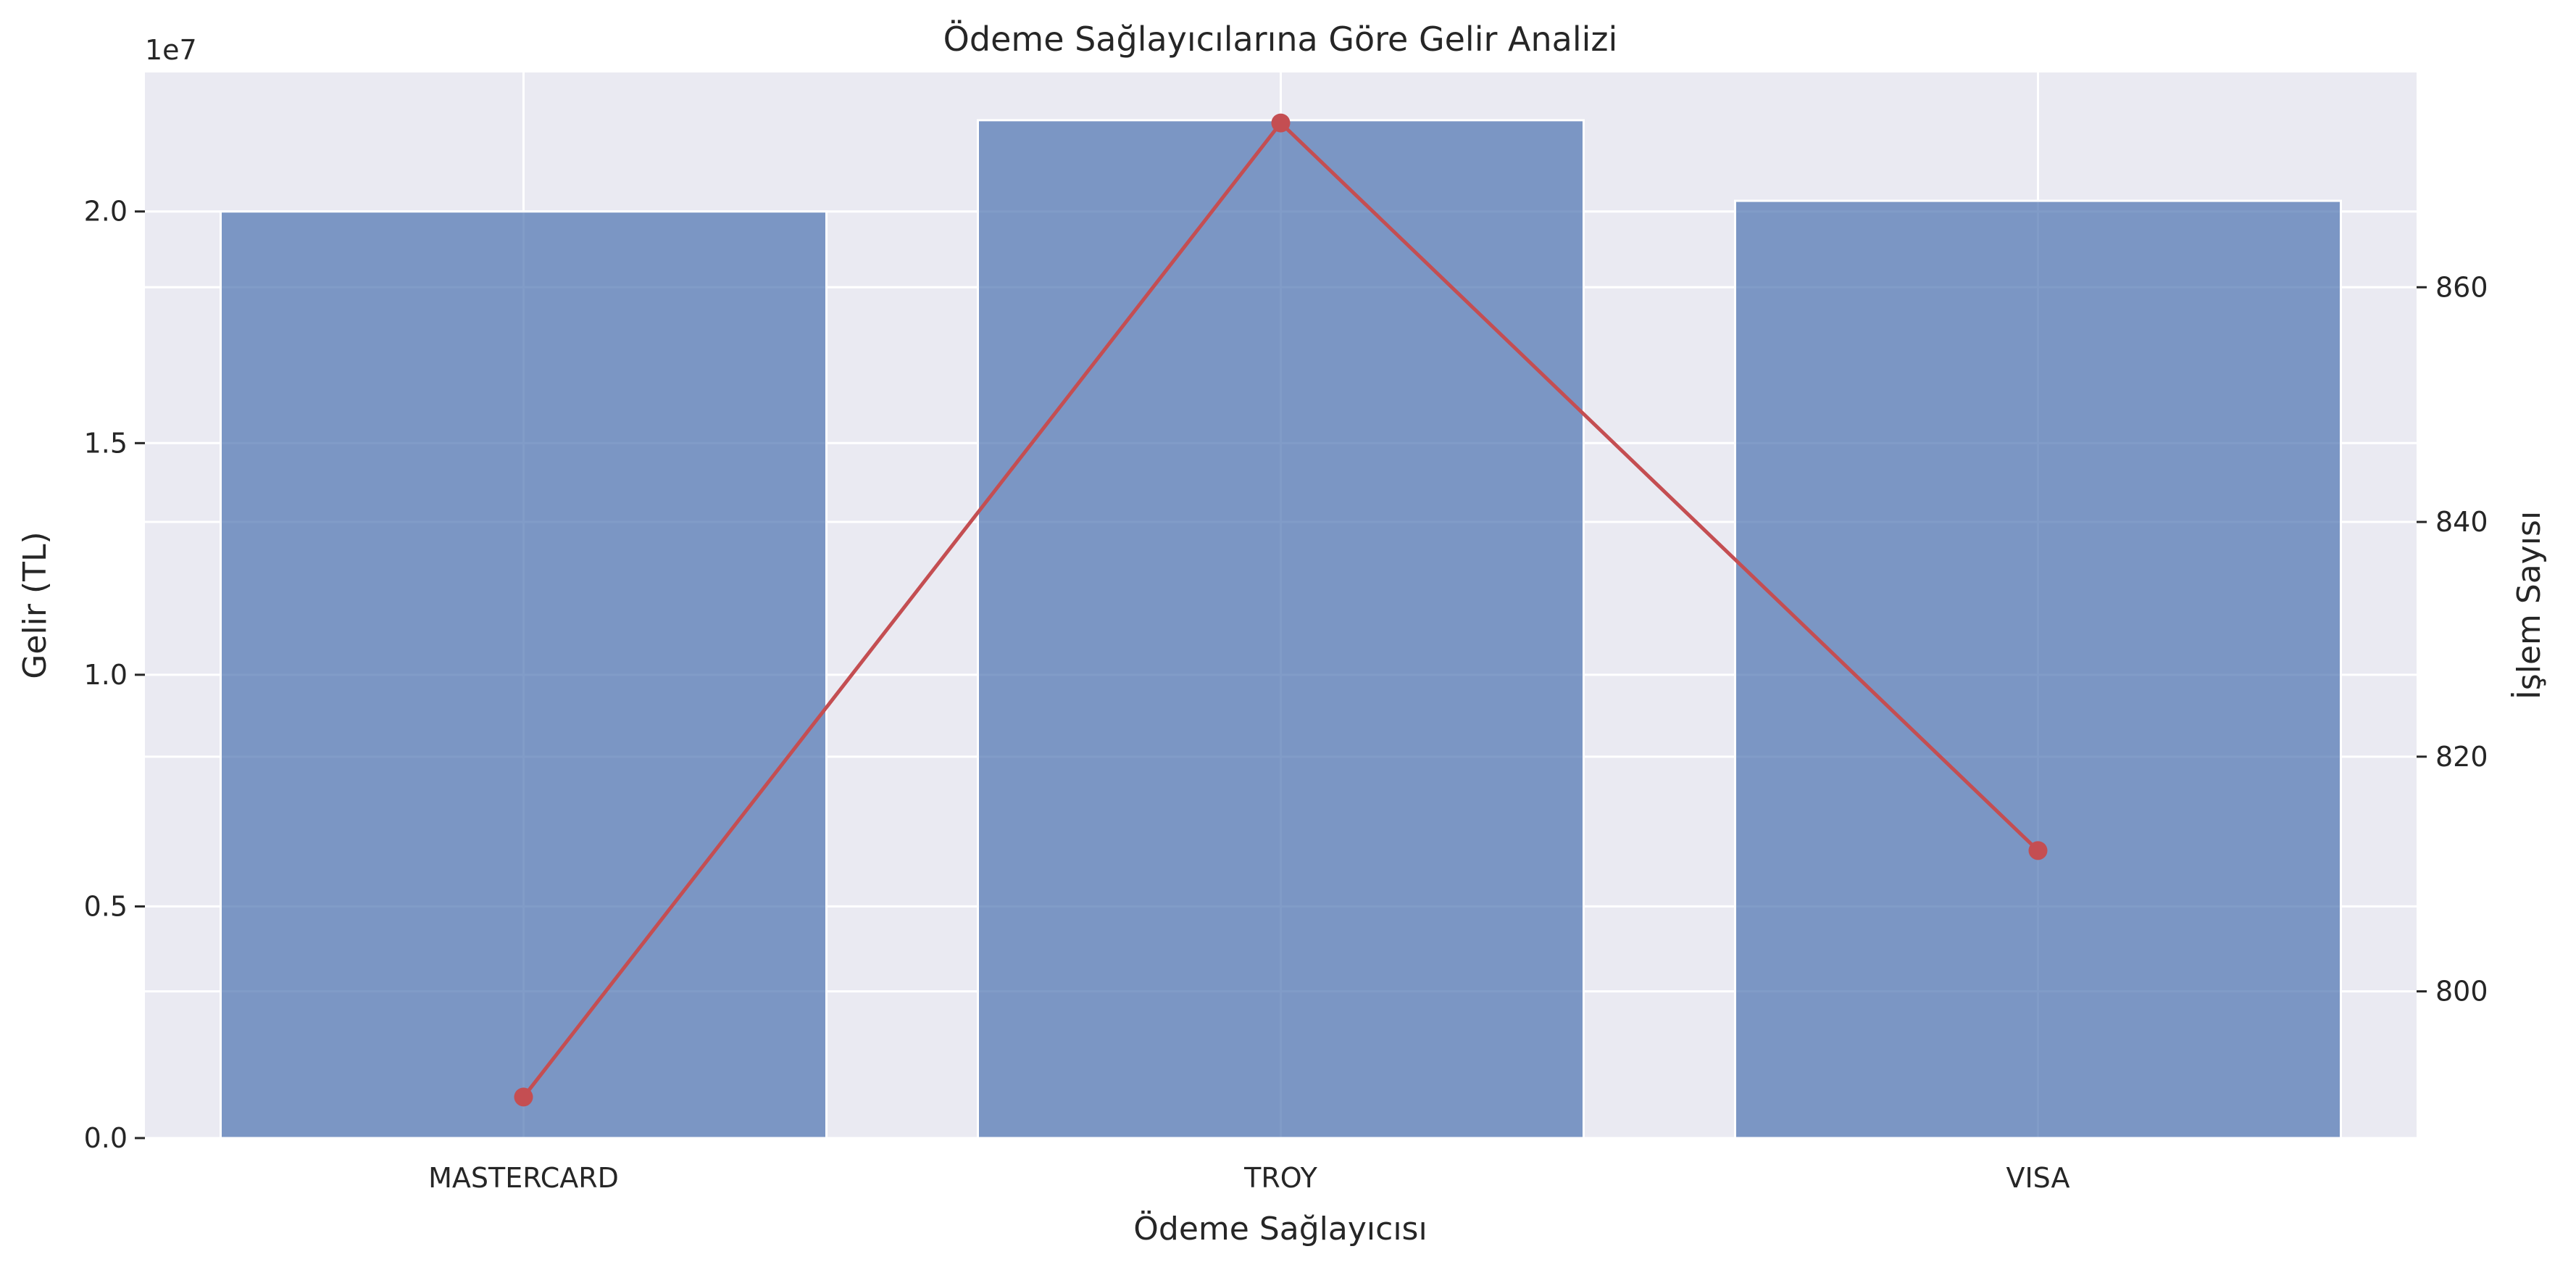 Image resolution: width=2576 pixels, height=1270 pixels. Describe the element at coordinates (35, 604) in the screenshot. I see `y-axis-label-left: Gelir (TL)` at that location.